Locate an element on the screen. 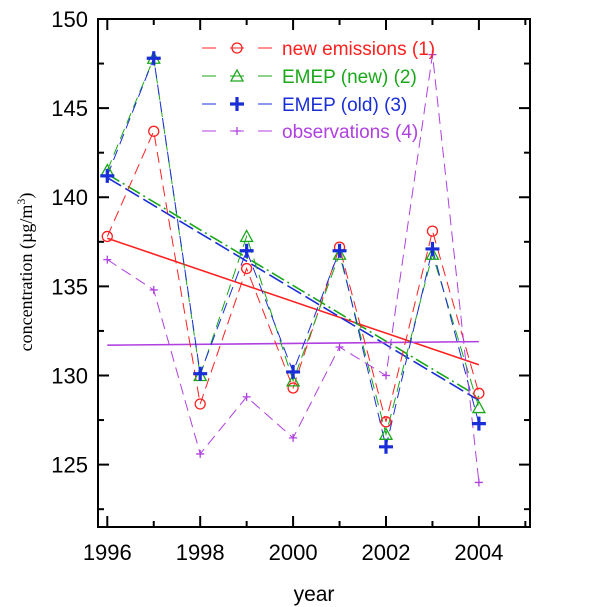 The image size is (602, 607). legend-label: EMEP (new) (2) is located at coordinates (349, 77).